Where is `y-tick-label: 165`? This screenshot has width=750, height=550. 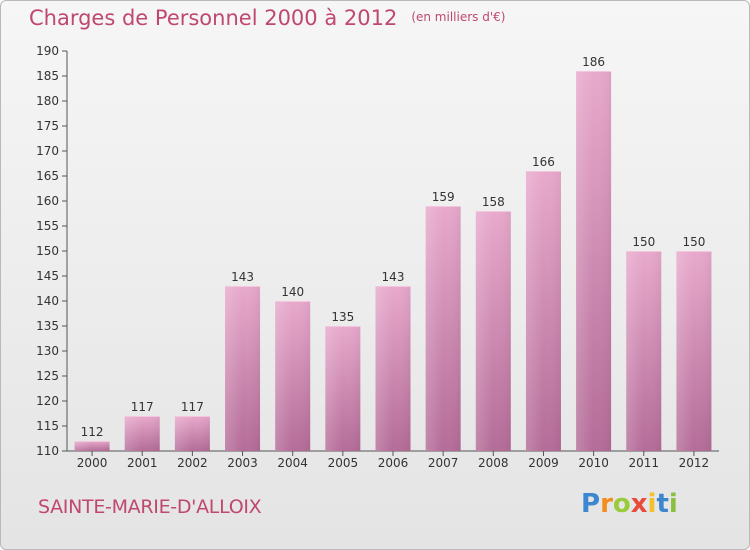
y-tick-label: 165 is located at coordinates (47, 176).